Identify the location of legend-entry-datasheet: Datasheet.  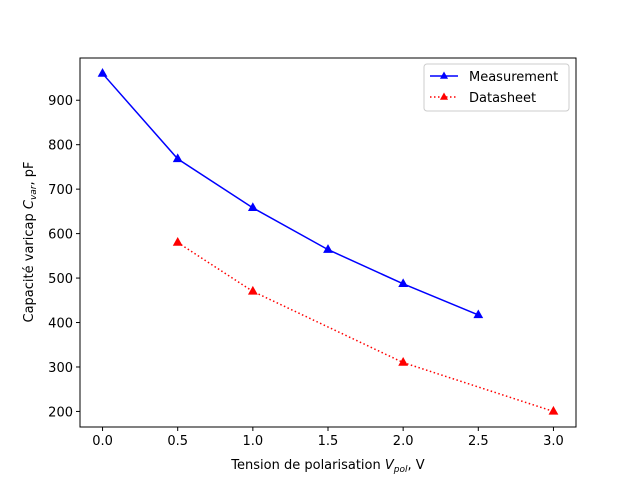
(483, 98).